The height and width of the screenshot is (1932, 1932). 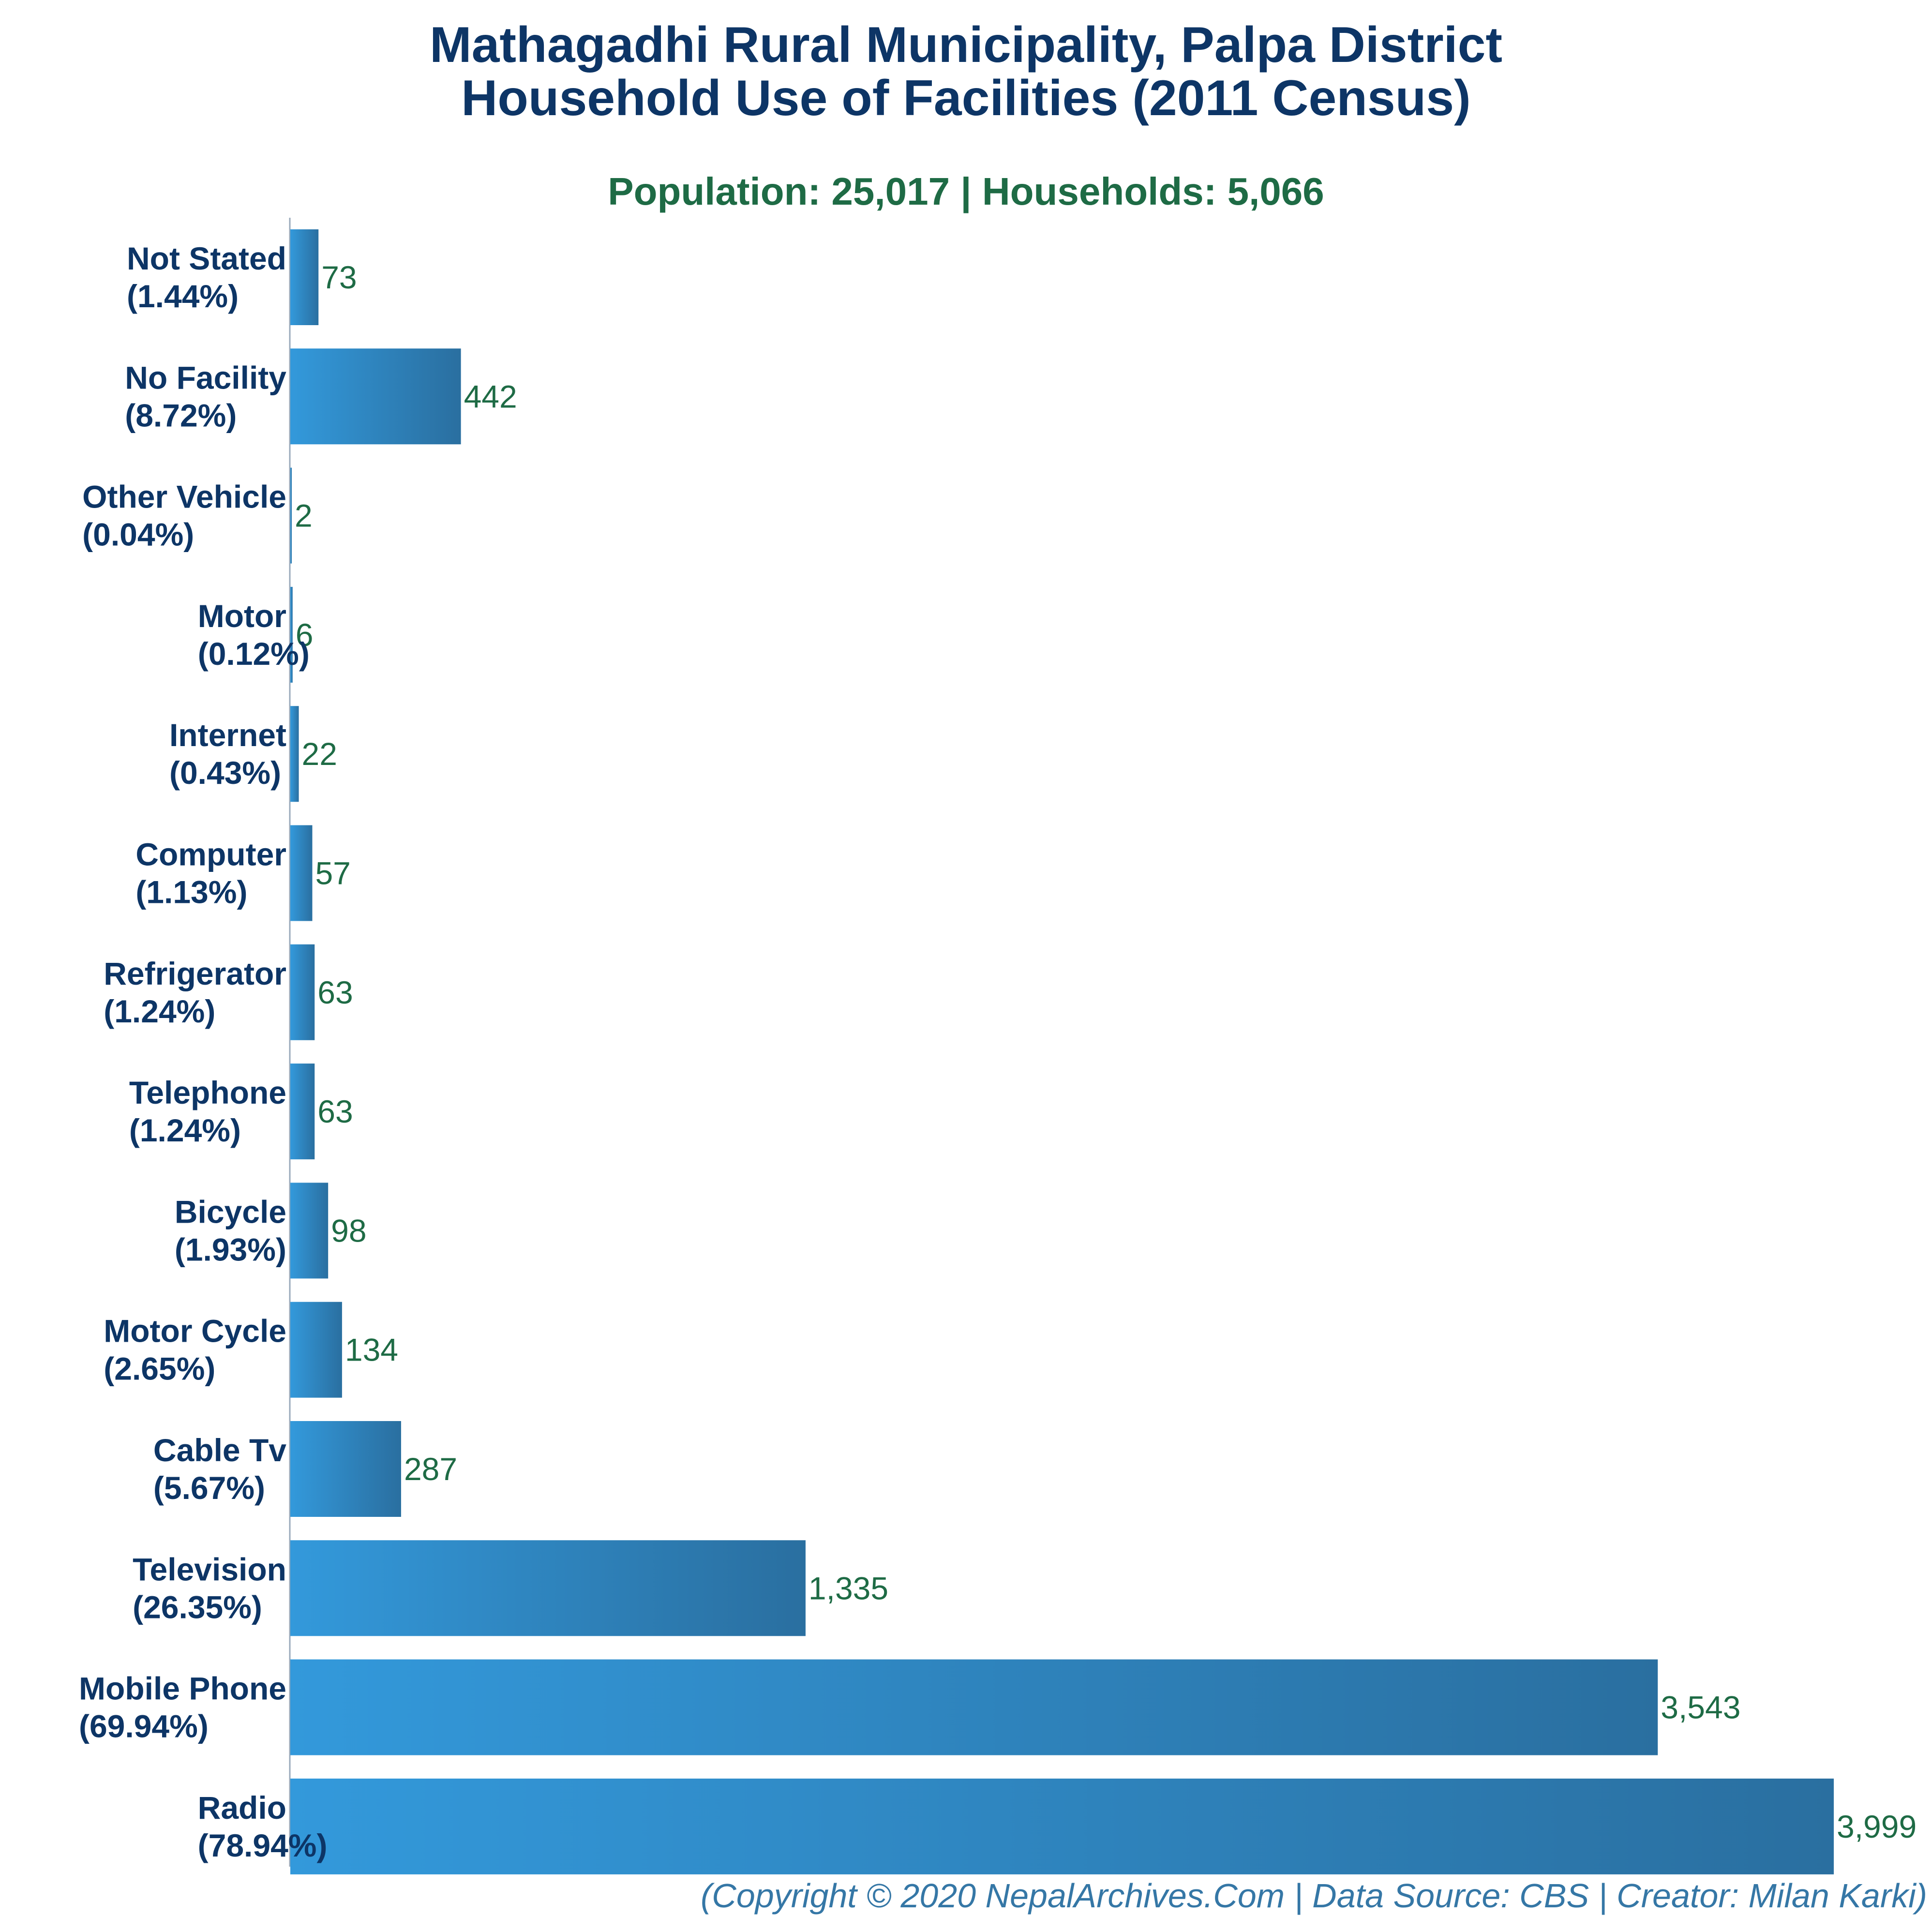 What do you see at coordinates (242, 616) in the screenshot?
I see `category-label: Motor` at bounding box center [242, 616].